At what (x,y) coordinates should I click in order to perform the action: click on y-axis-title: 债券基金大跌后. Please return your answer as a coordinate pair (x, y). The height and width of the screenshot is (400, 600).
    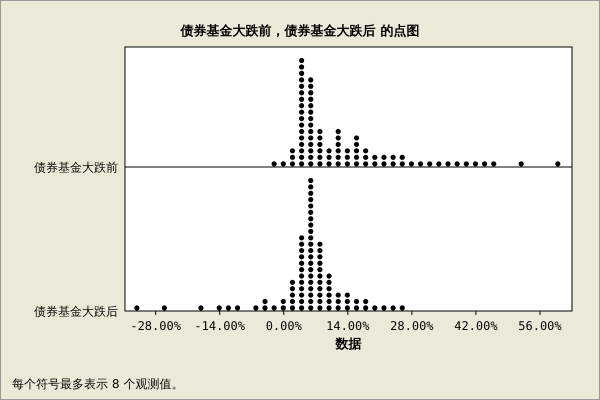
    Looking at the image, I should click on (76, 311).